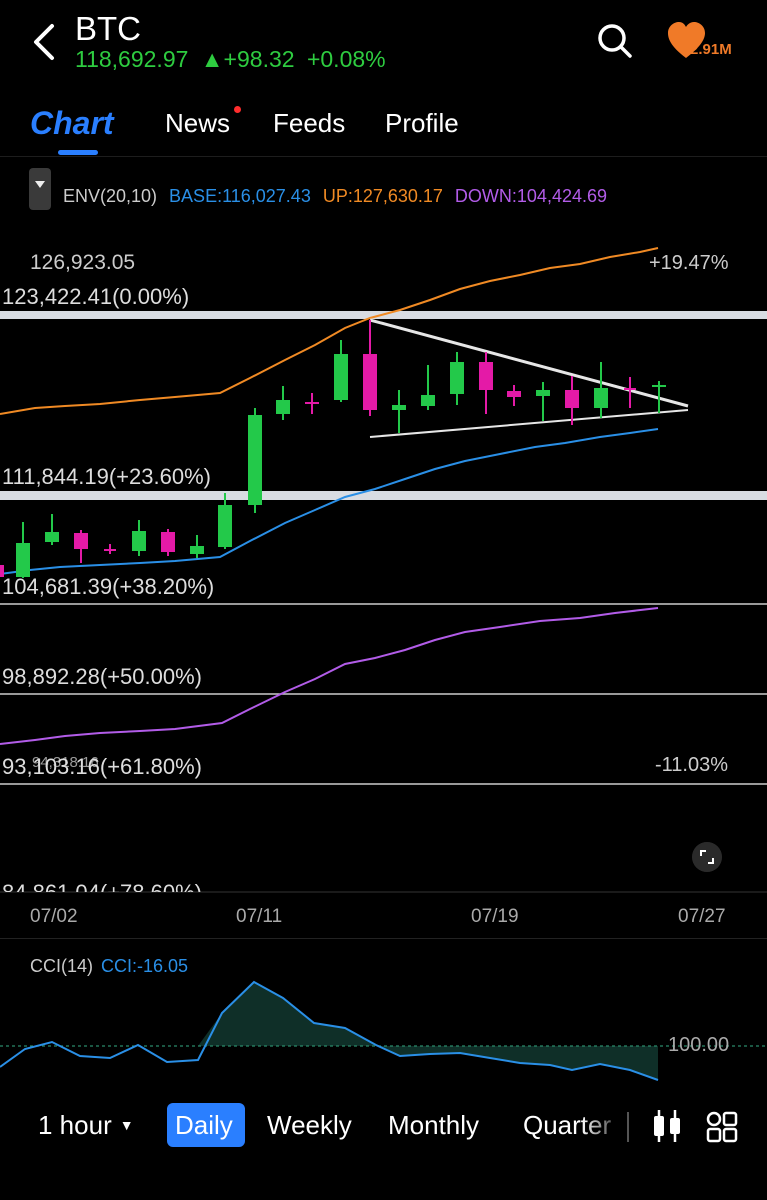 The image size is (767, 1200). What do you see at coordinates (707, 857) in the screenshot?
I see `fullscreen-icon` at bounding box center [707, 857].